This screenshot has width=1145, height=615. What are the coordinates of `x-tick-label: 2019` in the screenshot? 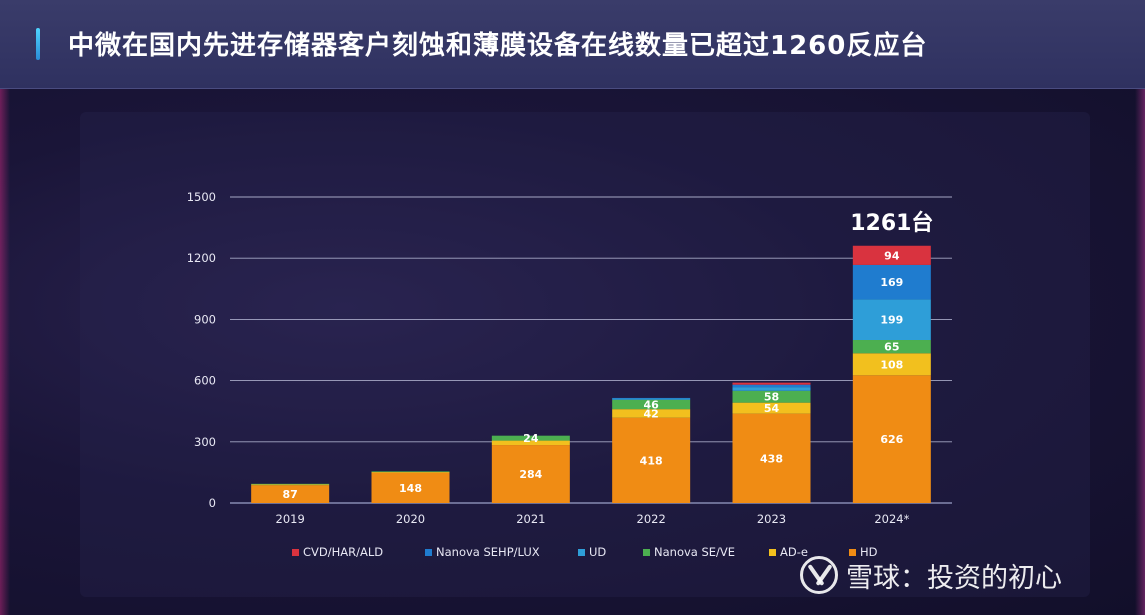 It's located at (290, 519).